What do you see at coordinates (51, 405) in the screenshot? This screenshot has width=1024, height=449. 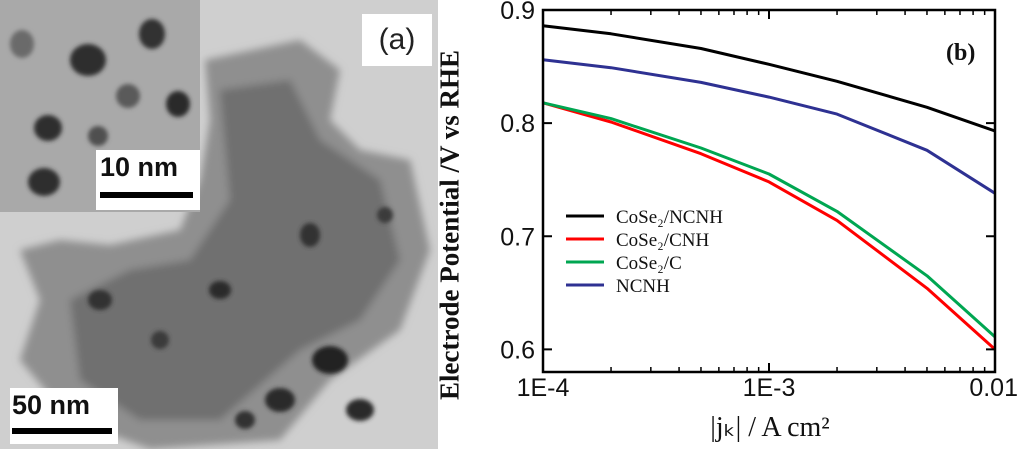 I see `main-scale-label: 50 nm` at bounding box center [51, 405].